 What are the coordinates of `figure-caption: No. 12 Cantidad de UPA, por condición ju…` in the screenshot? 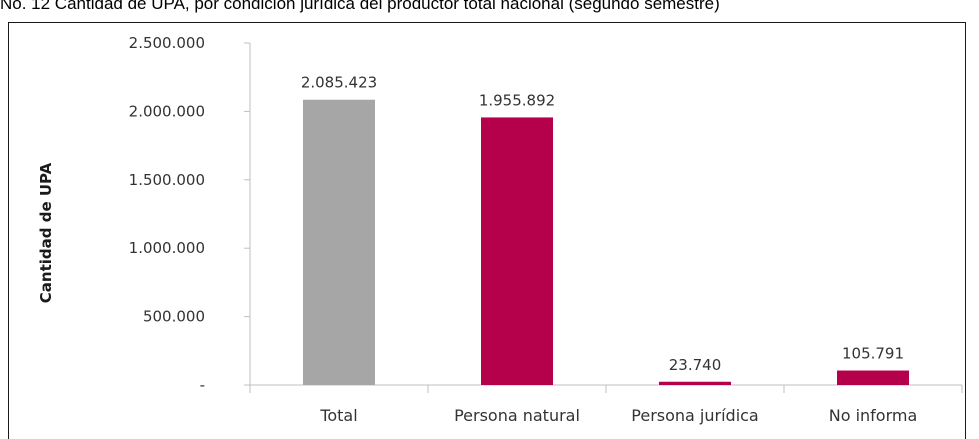 It's located at (360, 6).